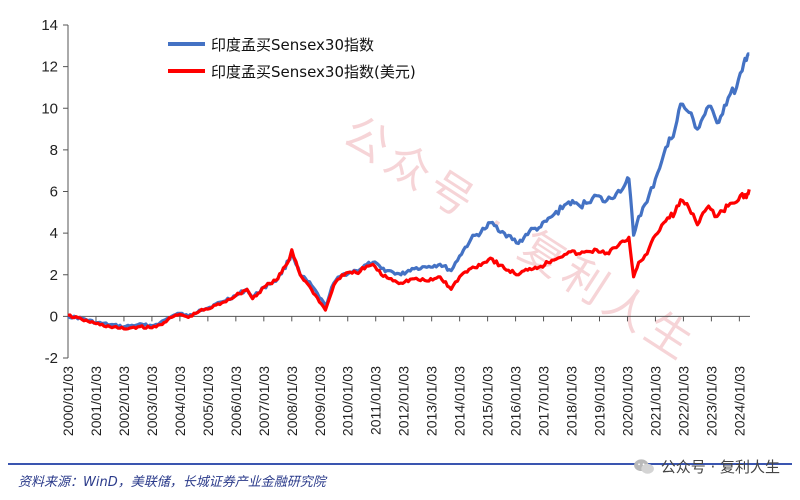 The width and height of the screenshot is (800, 500). I want to click on x-tick-label: 2014/01/03, so click(460, 401).